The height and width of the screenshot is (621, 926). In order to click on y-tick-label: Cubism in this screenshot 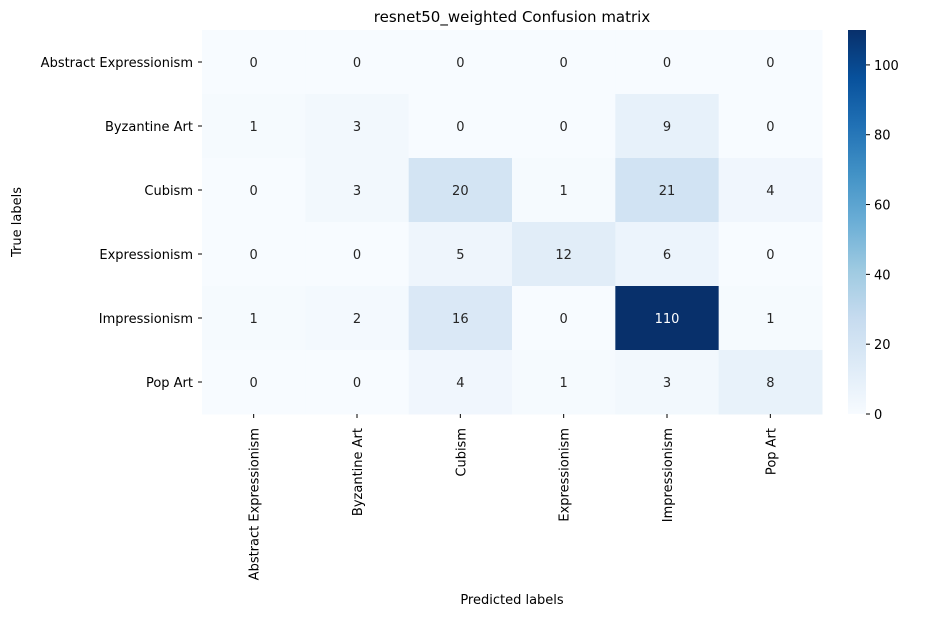, I will do `click(168, 191)`.